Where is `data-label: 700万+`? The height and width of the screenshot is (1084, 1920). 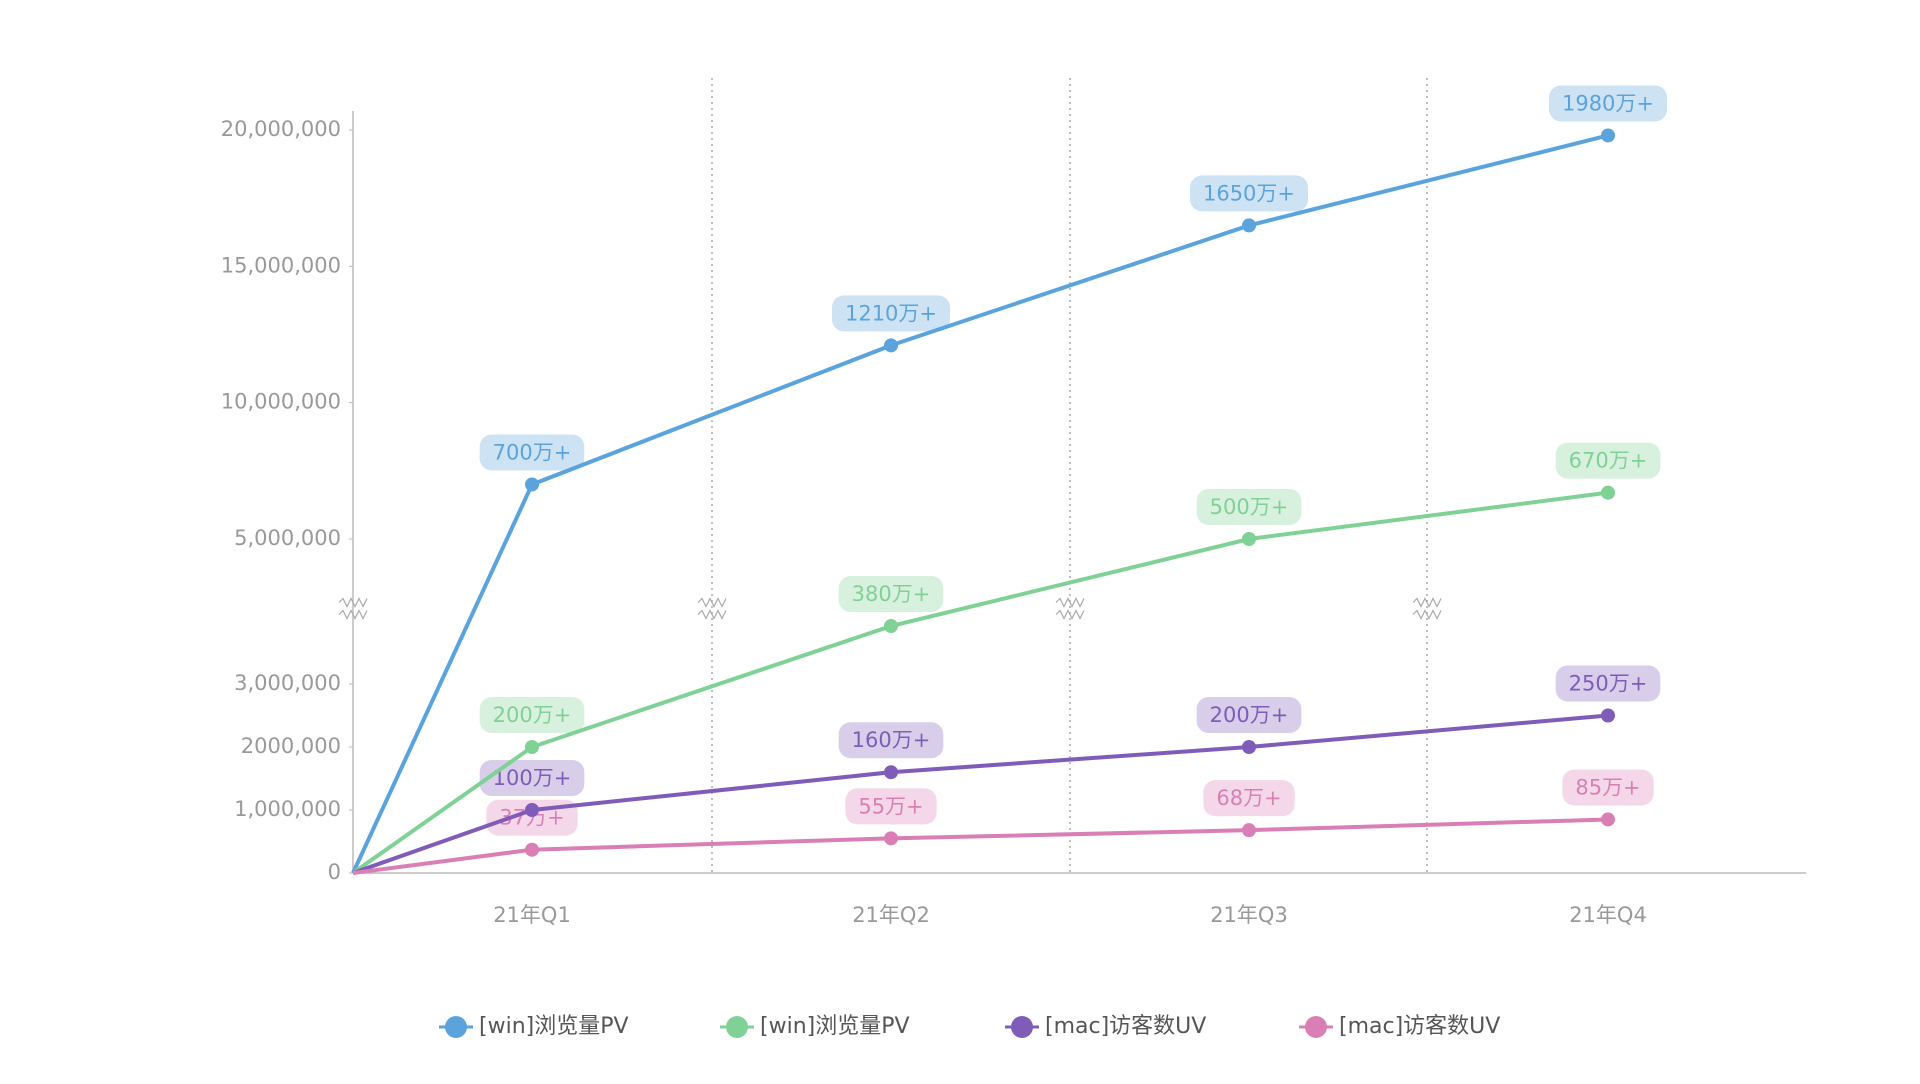
data-label: 700万+ is located at coordinates (532, 452).